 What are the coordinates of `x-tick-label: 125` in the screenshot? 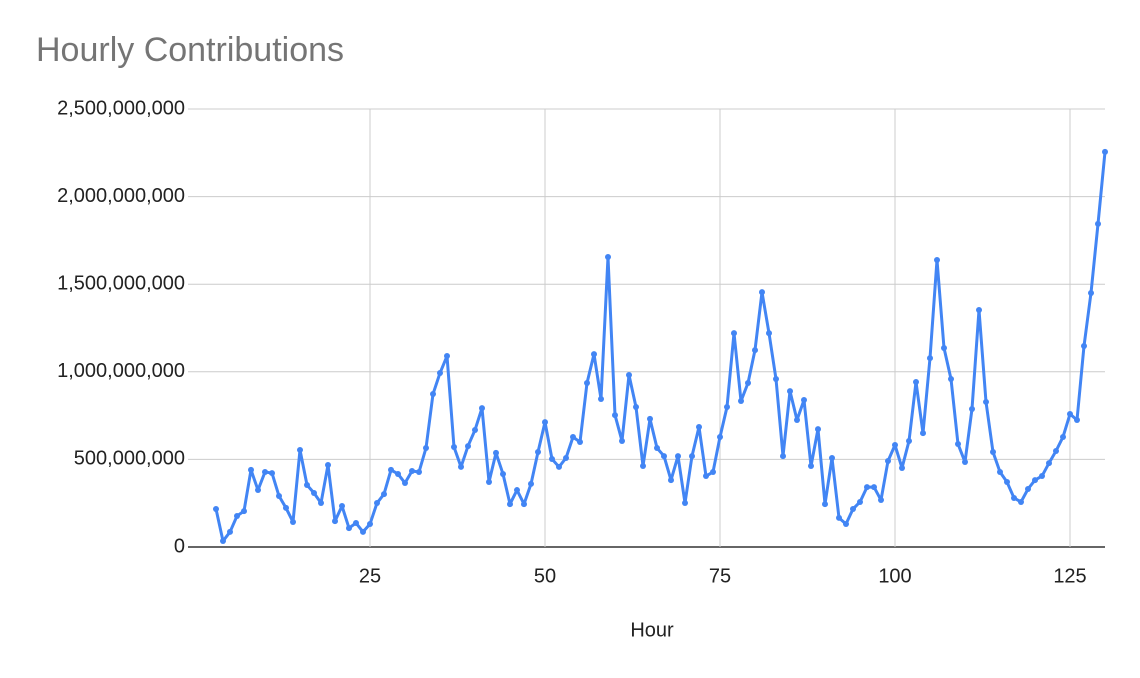 It's located at (1069, 576).